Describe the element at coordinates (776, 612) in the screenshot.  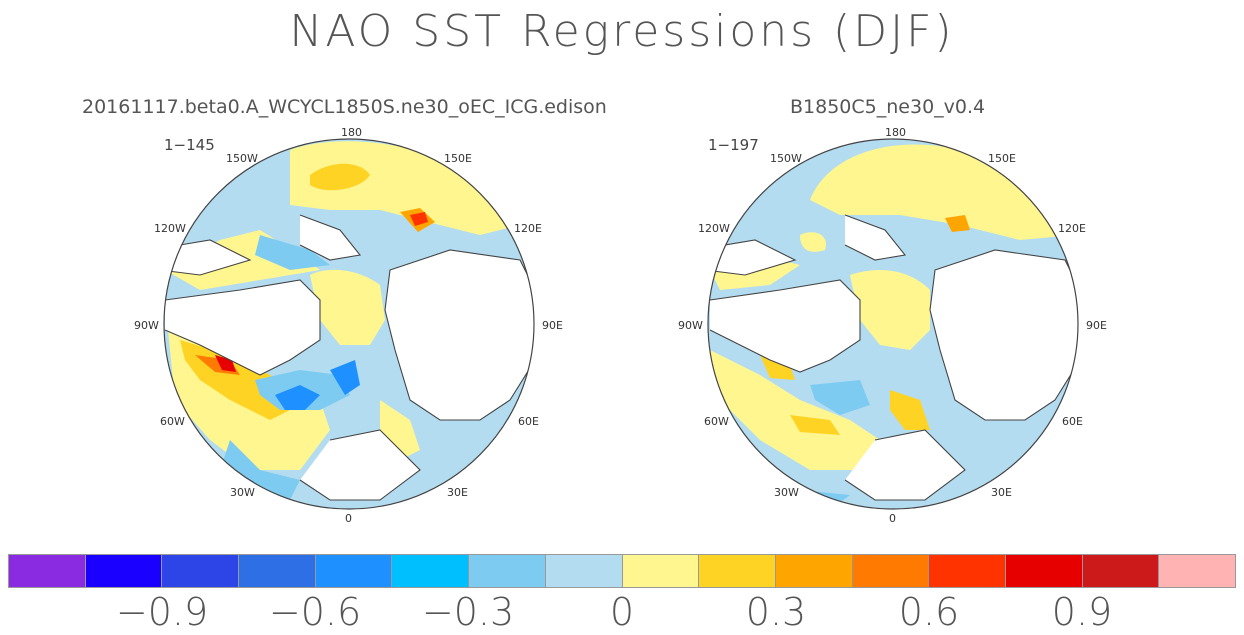
I see `colorbar-label-03: 0.3` at that location.